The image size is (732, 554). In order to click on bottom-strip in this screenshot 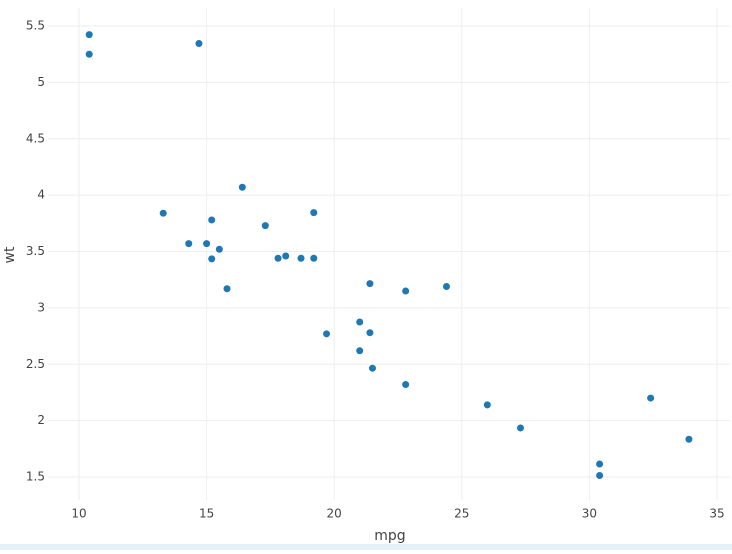, I will do `click(366, 547)`.